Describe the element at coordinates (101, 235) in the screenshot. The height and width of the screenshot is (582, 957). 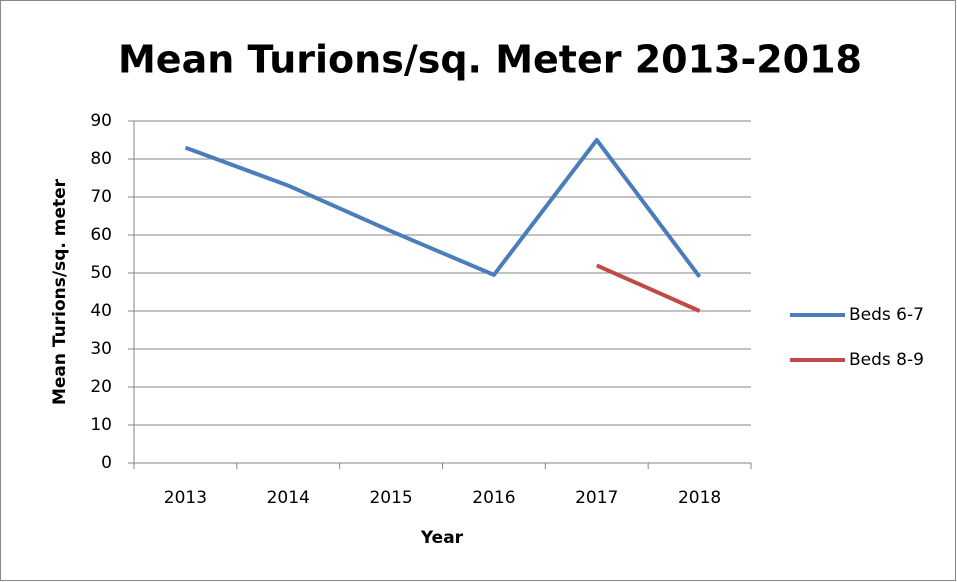
I see `y-tick-label: 60` at that location.